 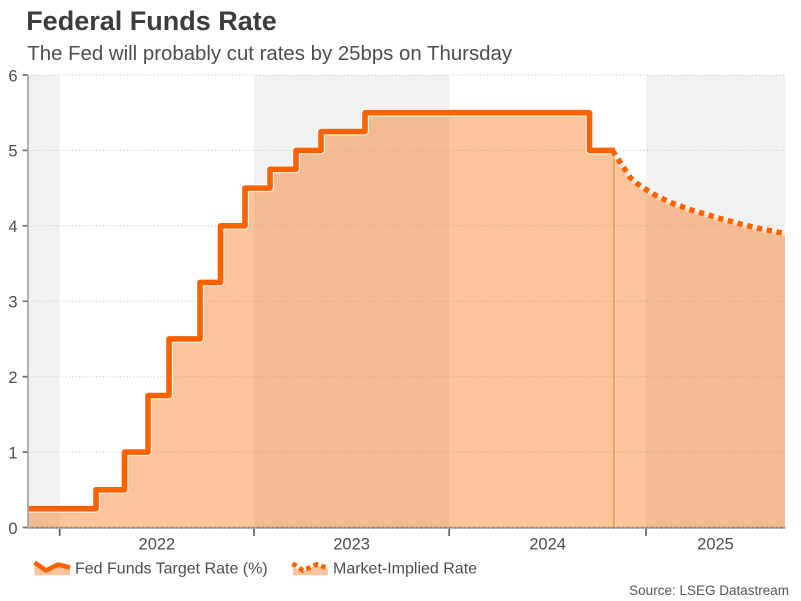 I want to click on svg-text: Market-Implied Rate, so click(x=405, y=568).